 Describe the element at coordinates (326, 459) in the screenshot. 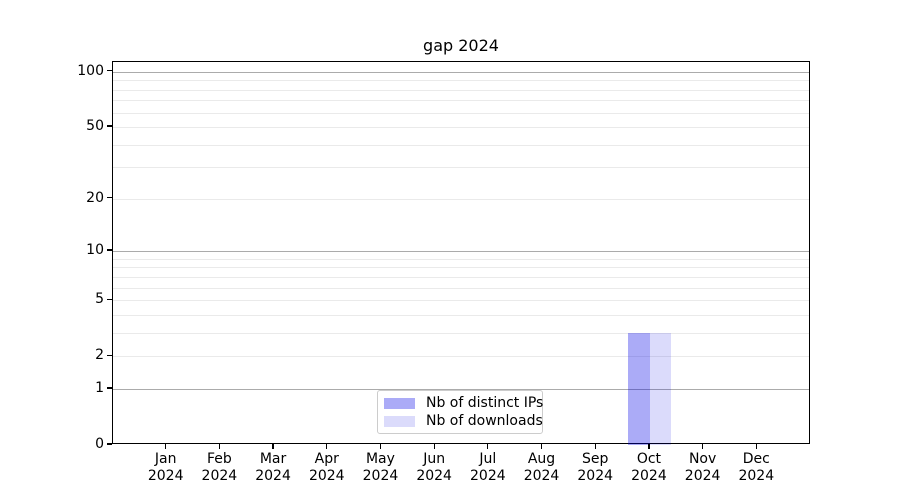

I see `x-tick-month: Apr` at that location.